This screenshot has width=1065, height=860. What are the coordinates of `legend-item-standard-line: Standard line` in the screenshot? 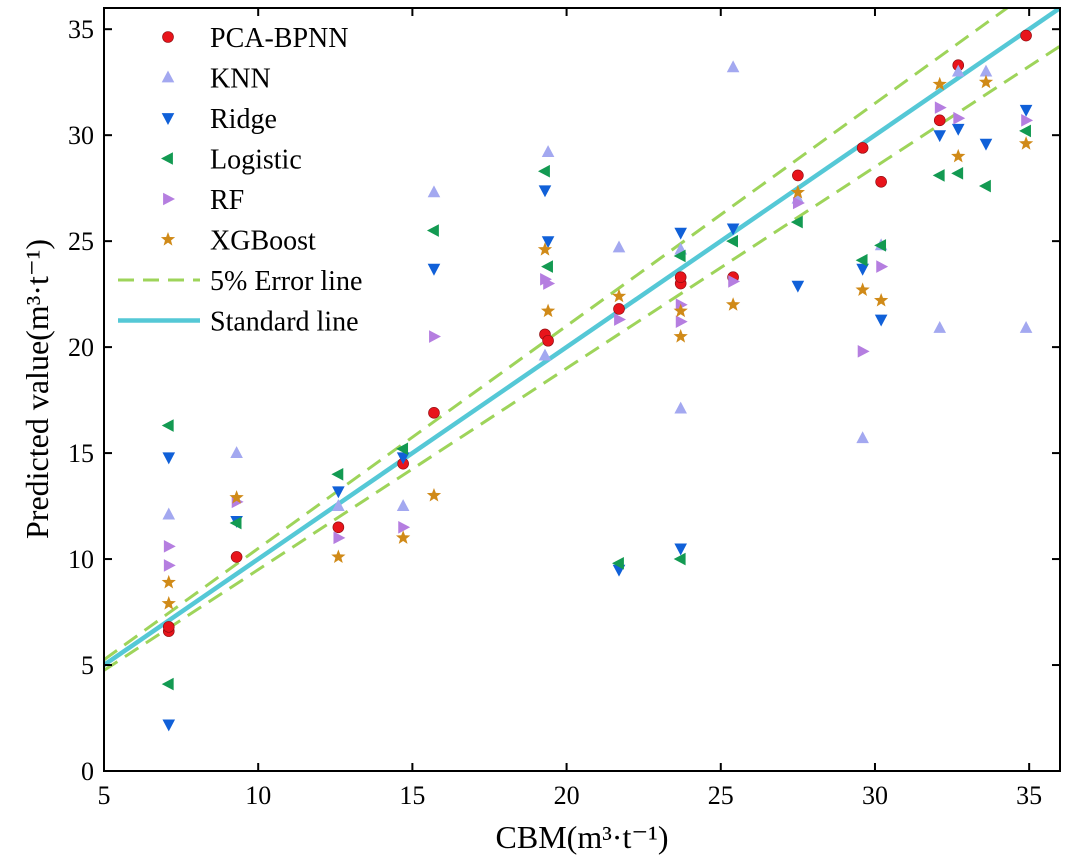 It's located at (238, 322).